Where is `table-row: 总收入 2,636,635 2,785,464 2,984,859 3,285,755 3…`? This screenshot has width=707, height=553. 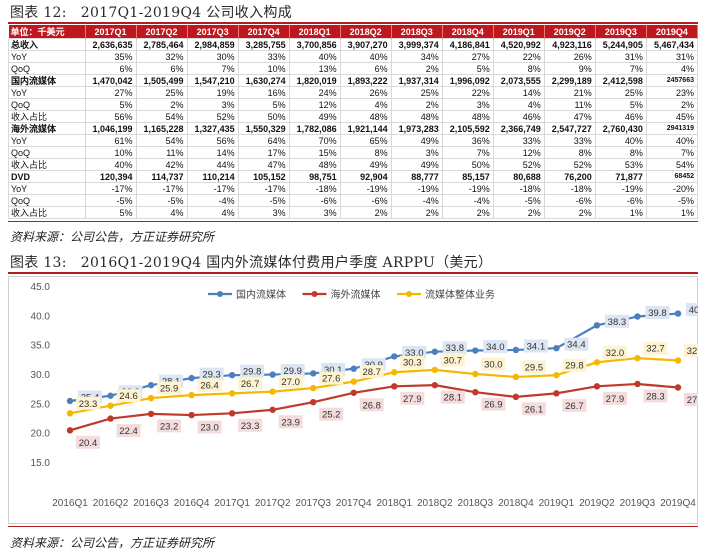
table-row: 总收入 2,636,635 2,785,464 2,984,859 3,285,755 3… is located at coordinates (353, 44).